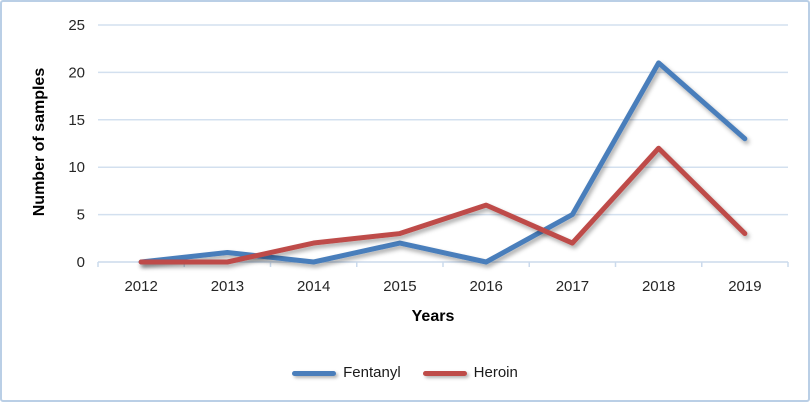  What do you see at coordinates (39, 142) in the screenshot?
I see `y-axis-title: Number of samples` at bounding box center [39, 142].